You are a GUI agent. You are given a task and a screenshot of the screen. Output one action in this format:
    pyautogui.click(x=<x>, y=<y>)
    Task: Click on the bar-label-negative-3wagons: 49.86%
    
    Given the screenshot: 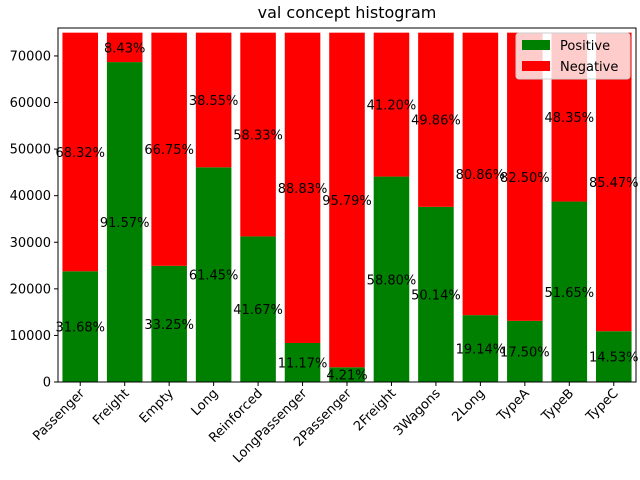 What is the action you would take?
    pyautogui.click(x=436, y=121)
    